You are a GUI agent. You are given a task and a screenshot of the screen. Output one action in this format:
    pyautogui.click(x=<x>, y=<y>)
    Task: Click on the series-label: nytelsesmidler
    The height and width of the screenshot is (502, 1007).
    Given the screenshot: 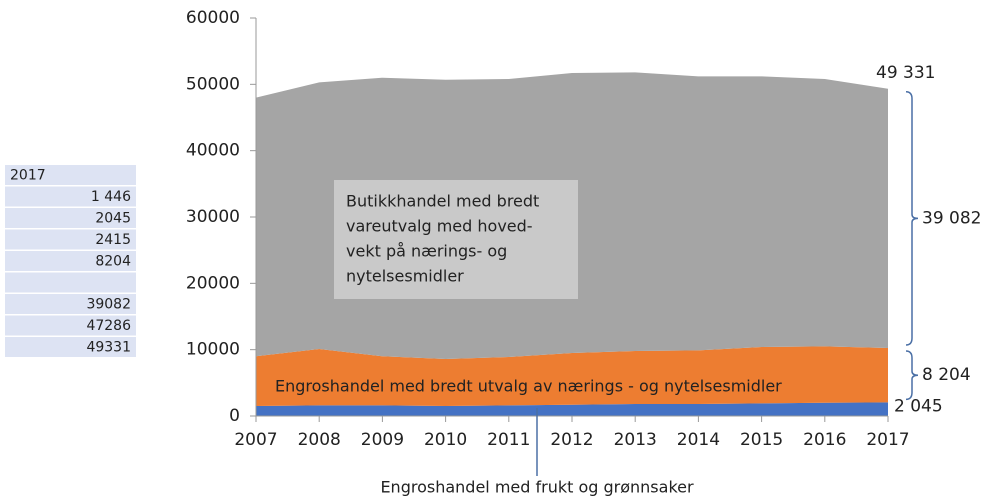 What is the action you would take?
    pyautogui.click(x=405, y=276)
    